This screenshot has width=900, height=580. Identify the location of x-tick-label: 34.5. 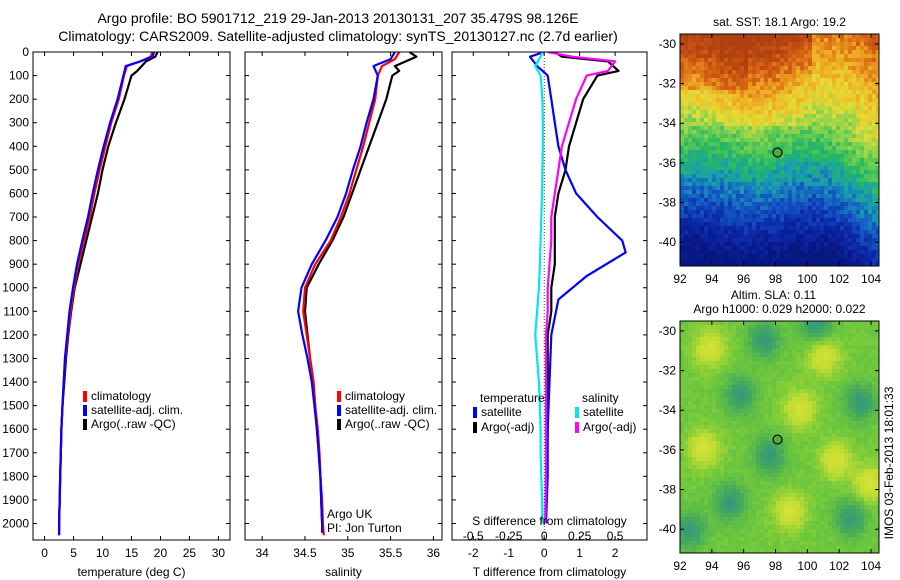
(305, 553).